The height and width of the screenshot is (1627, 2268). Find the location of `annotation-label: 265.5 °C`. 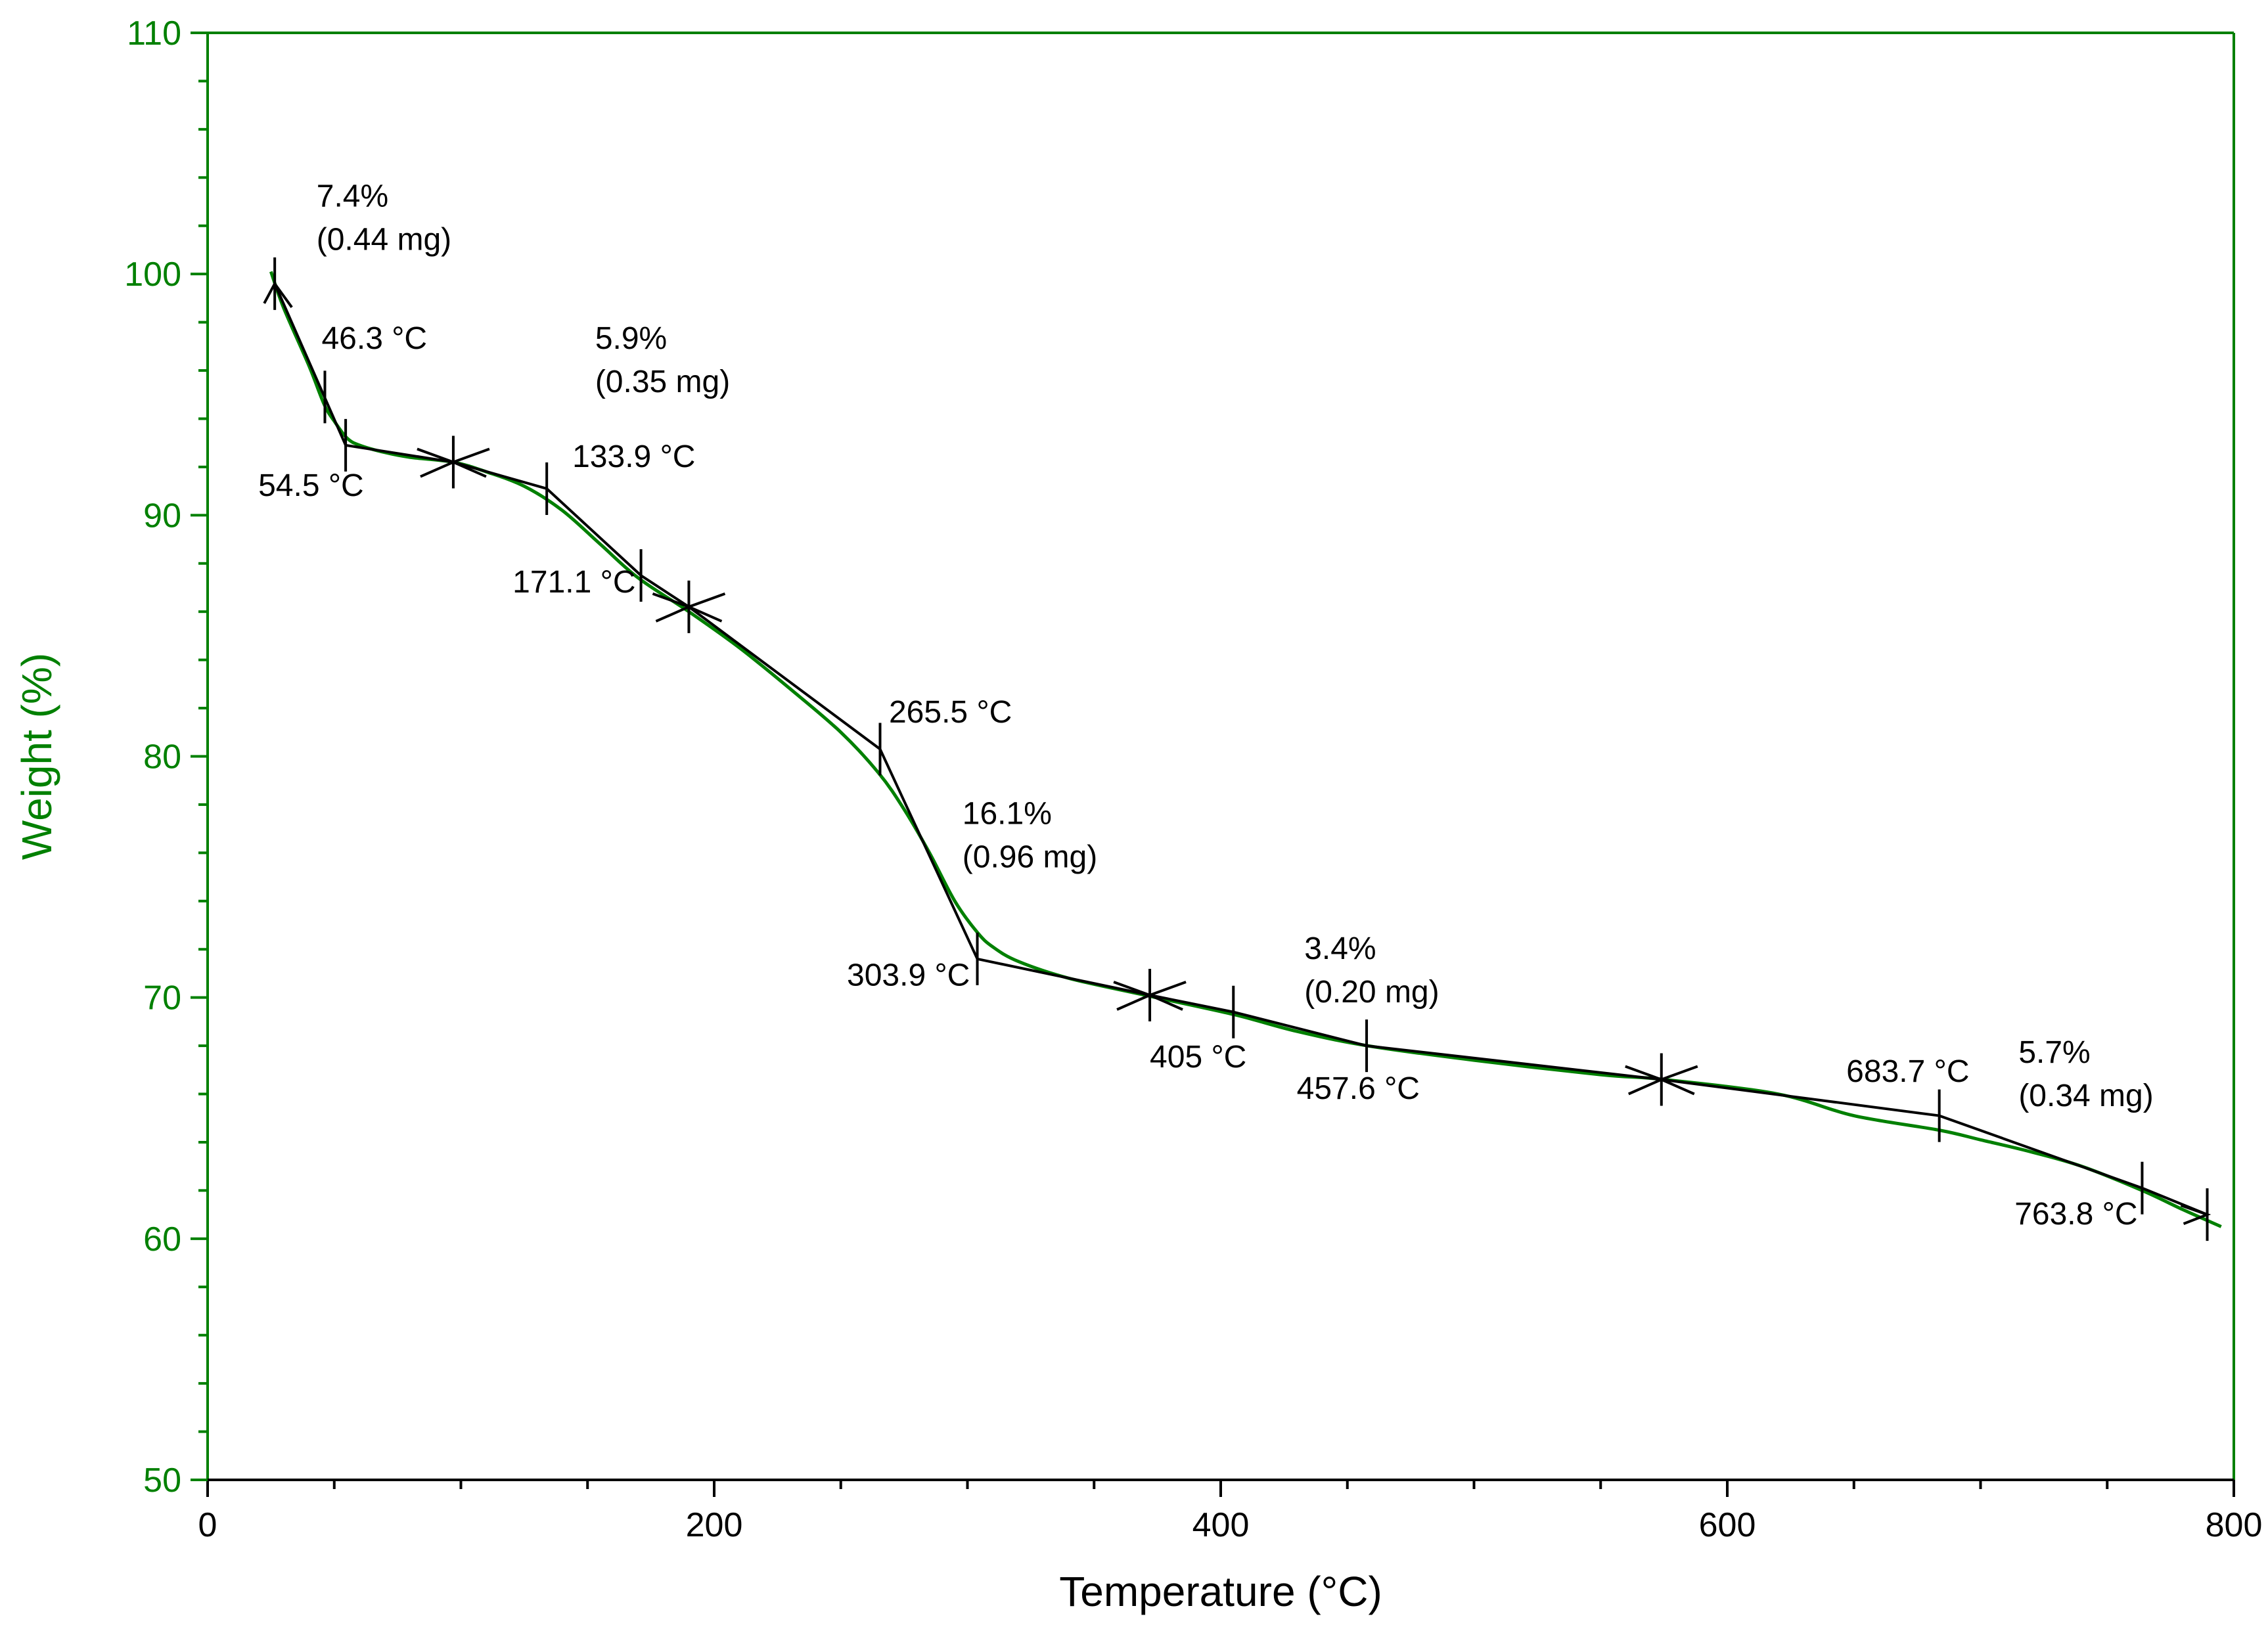

annotation-label: 265.5 °C is located at coordinates (950, 712).